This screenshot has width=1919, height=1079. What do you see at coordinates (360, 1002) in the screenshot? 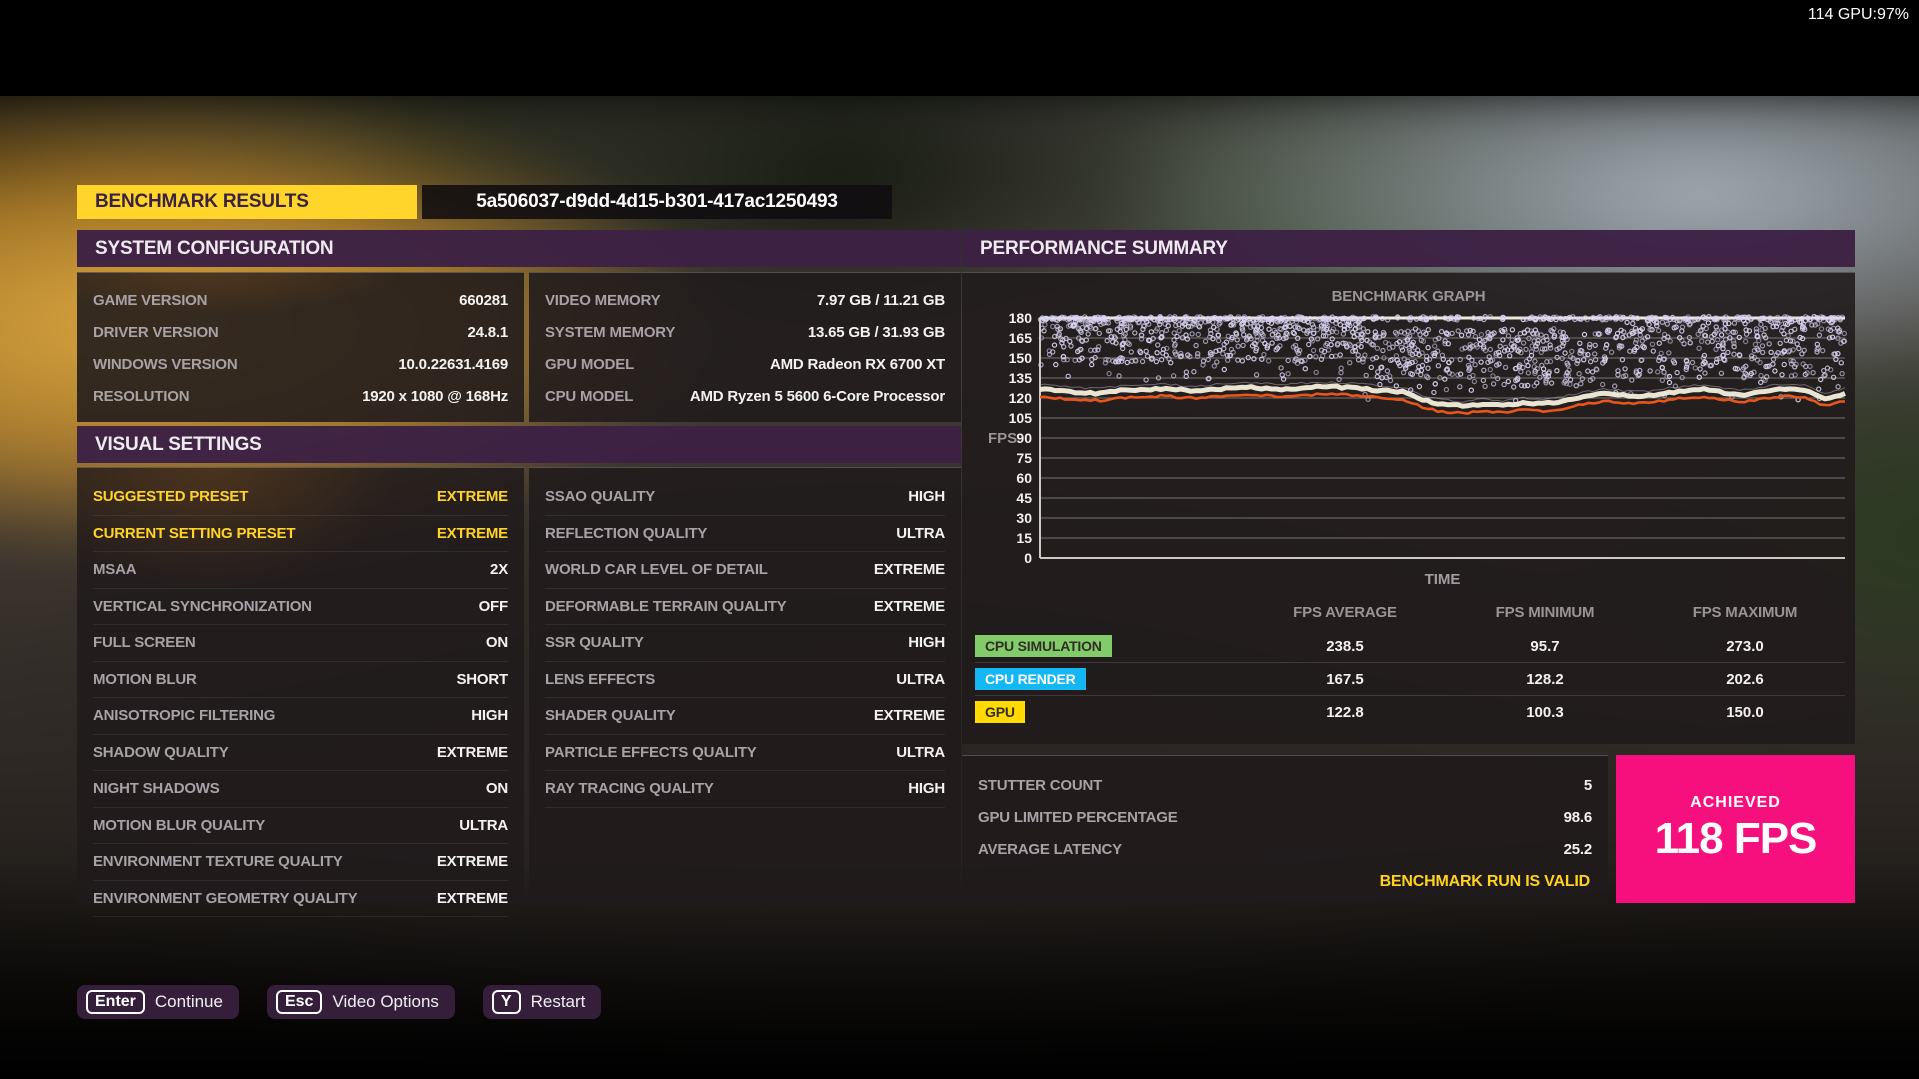
I see `video-options-button: Esc Video Options` at bounding box center [360, 1002].